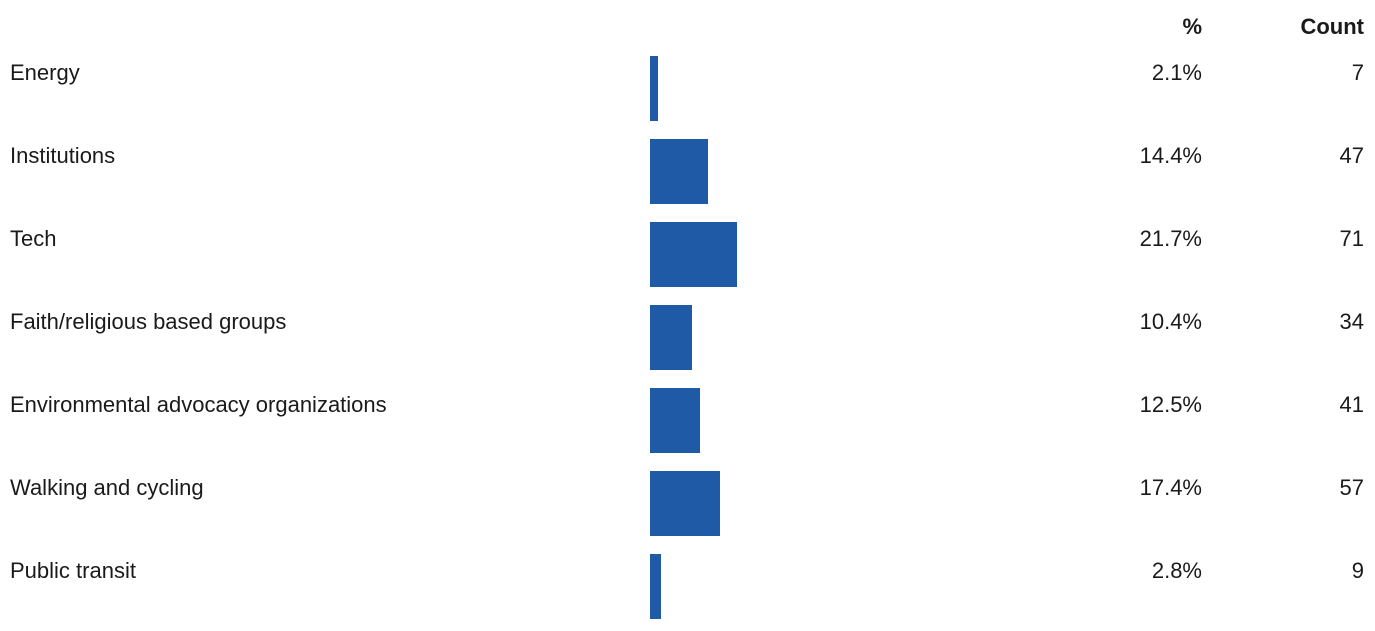 Image resolution: width=1375 pixels, height=631 pixels. I want to click on count-value: 57, so click(1351, 487).